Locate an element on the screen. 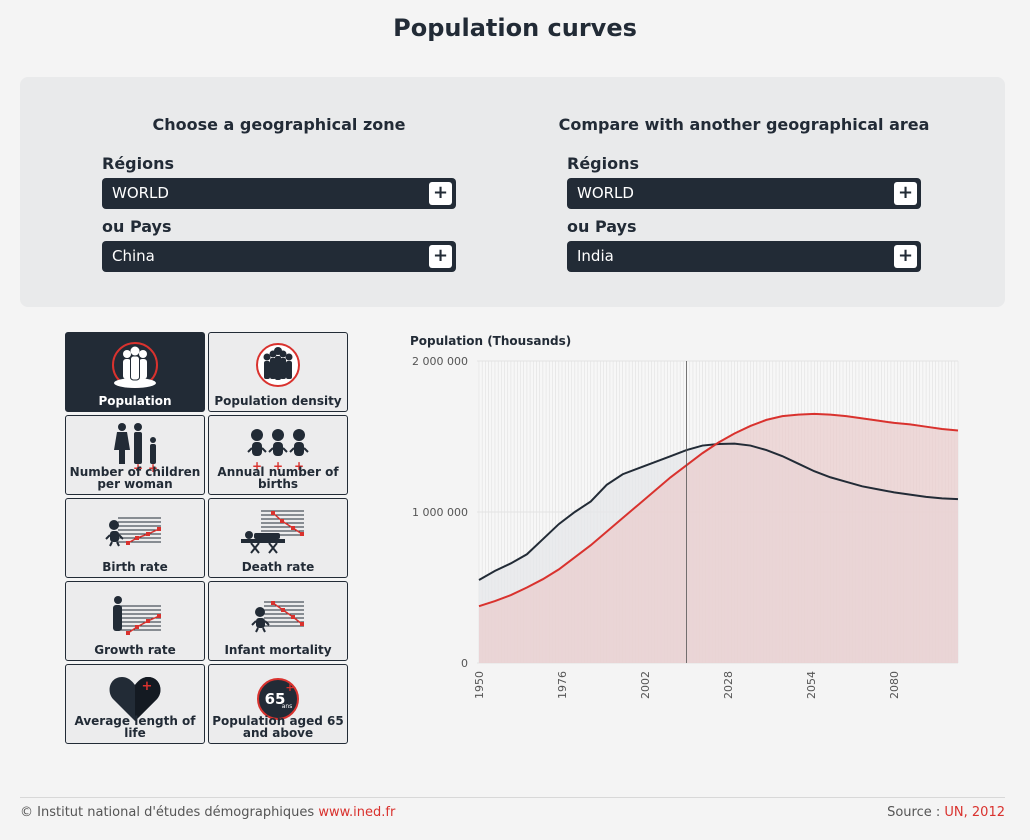  indicator-death-rate: Death rate is located at coordinates (278, 538).